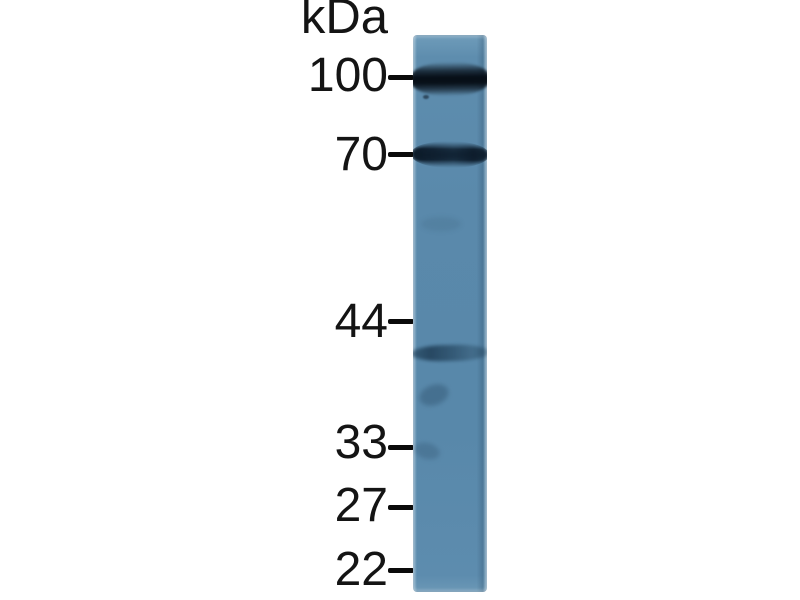 Image resolution: width=800 pixels, height=600 pixels. What do you see at coordinates (426, 97) in the screenshot?
I see `speckle` at bounding box center [426, 97].